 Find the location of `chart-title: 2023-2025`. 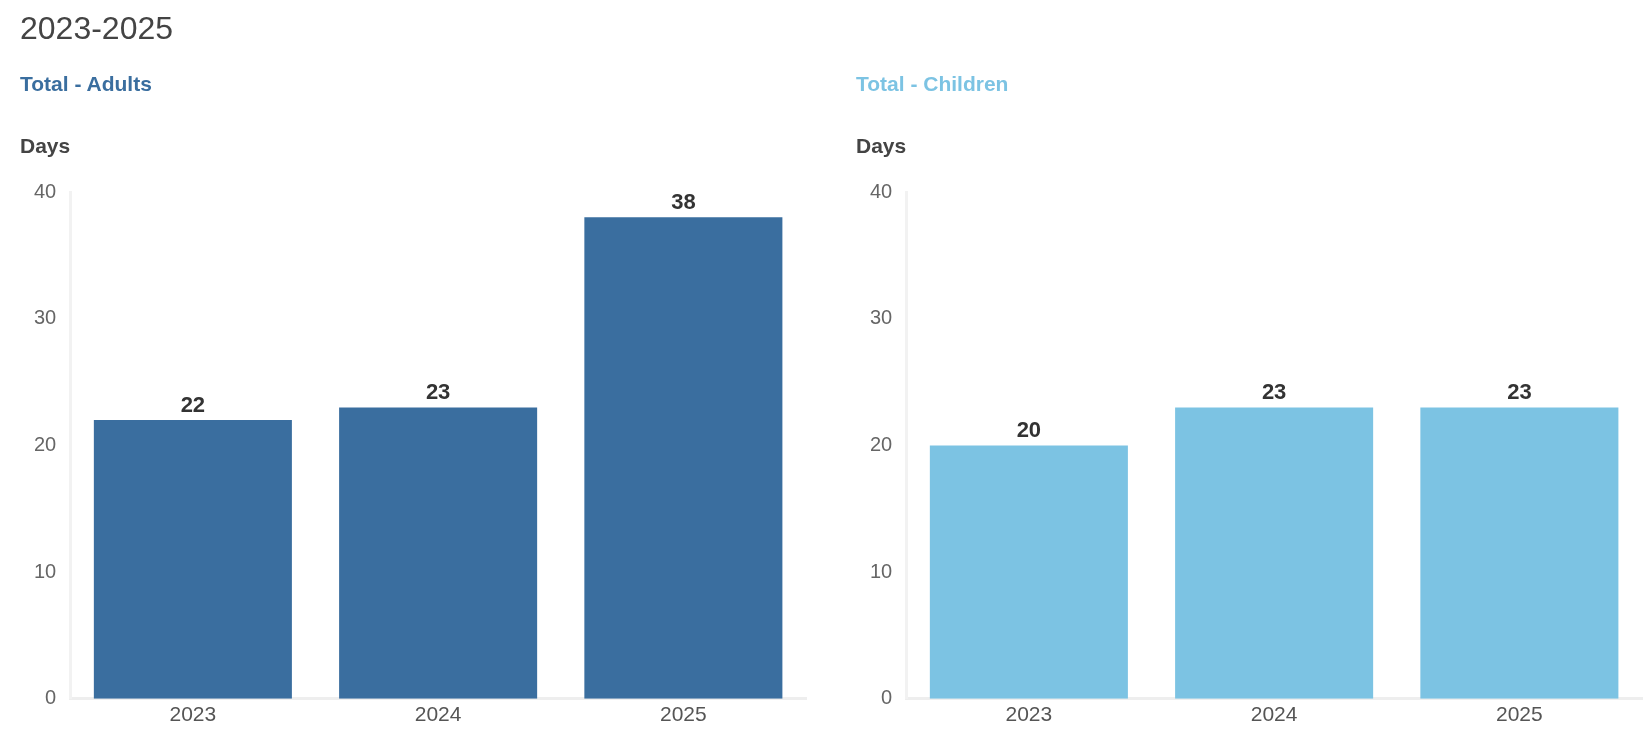

chart-title: 2023-2025 is located at coordinates (97, 28).